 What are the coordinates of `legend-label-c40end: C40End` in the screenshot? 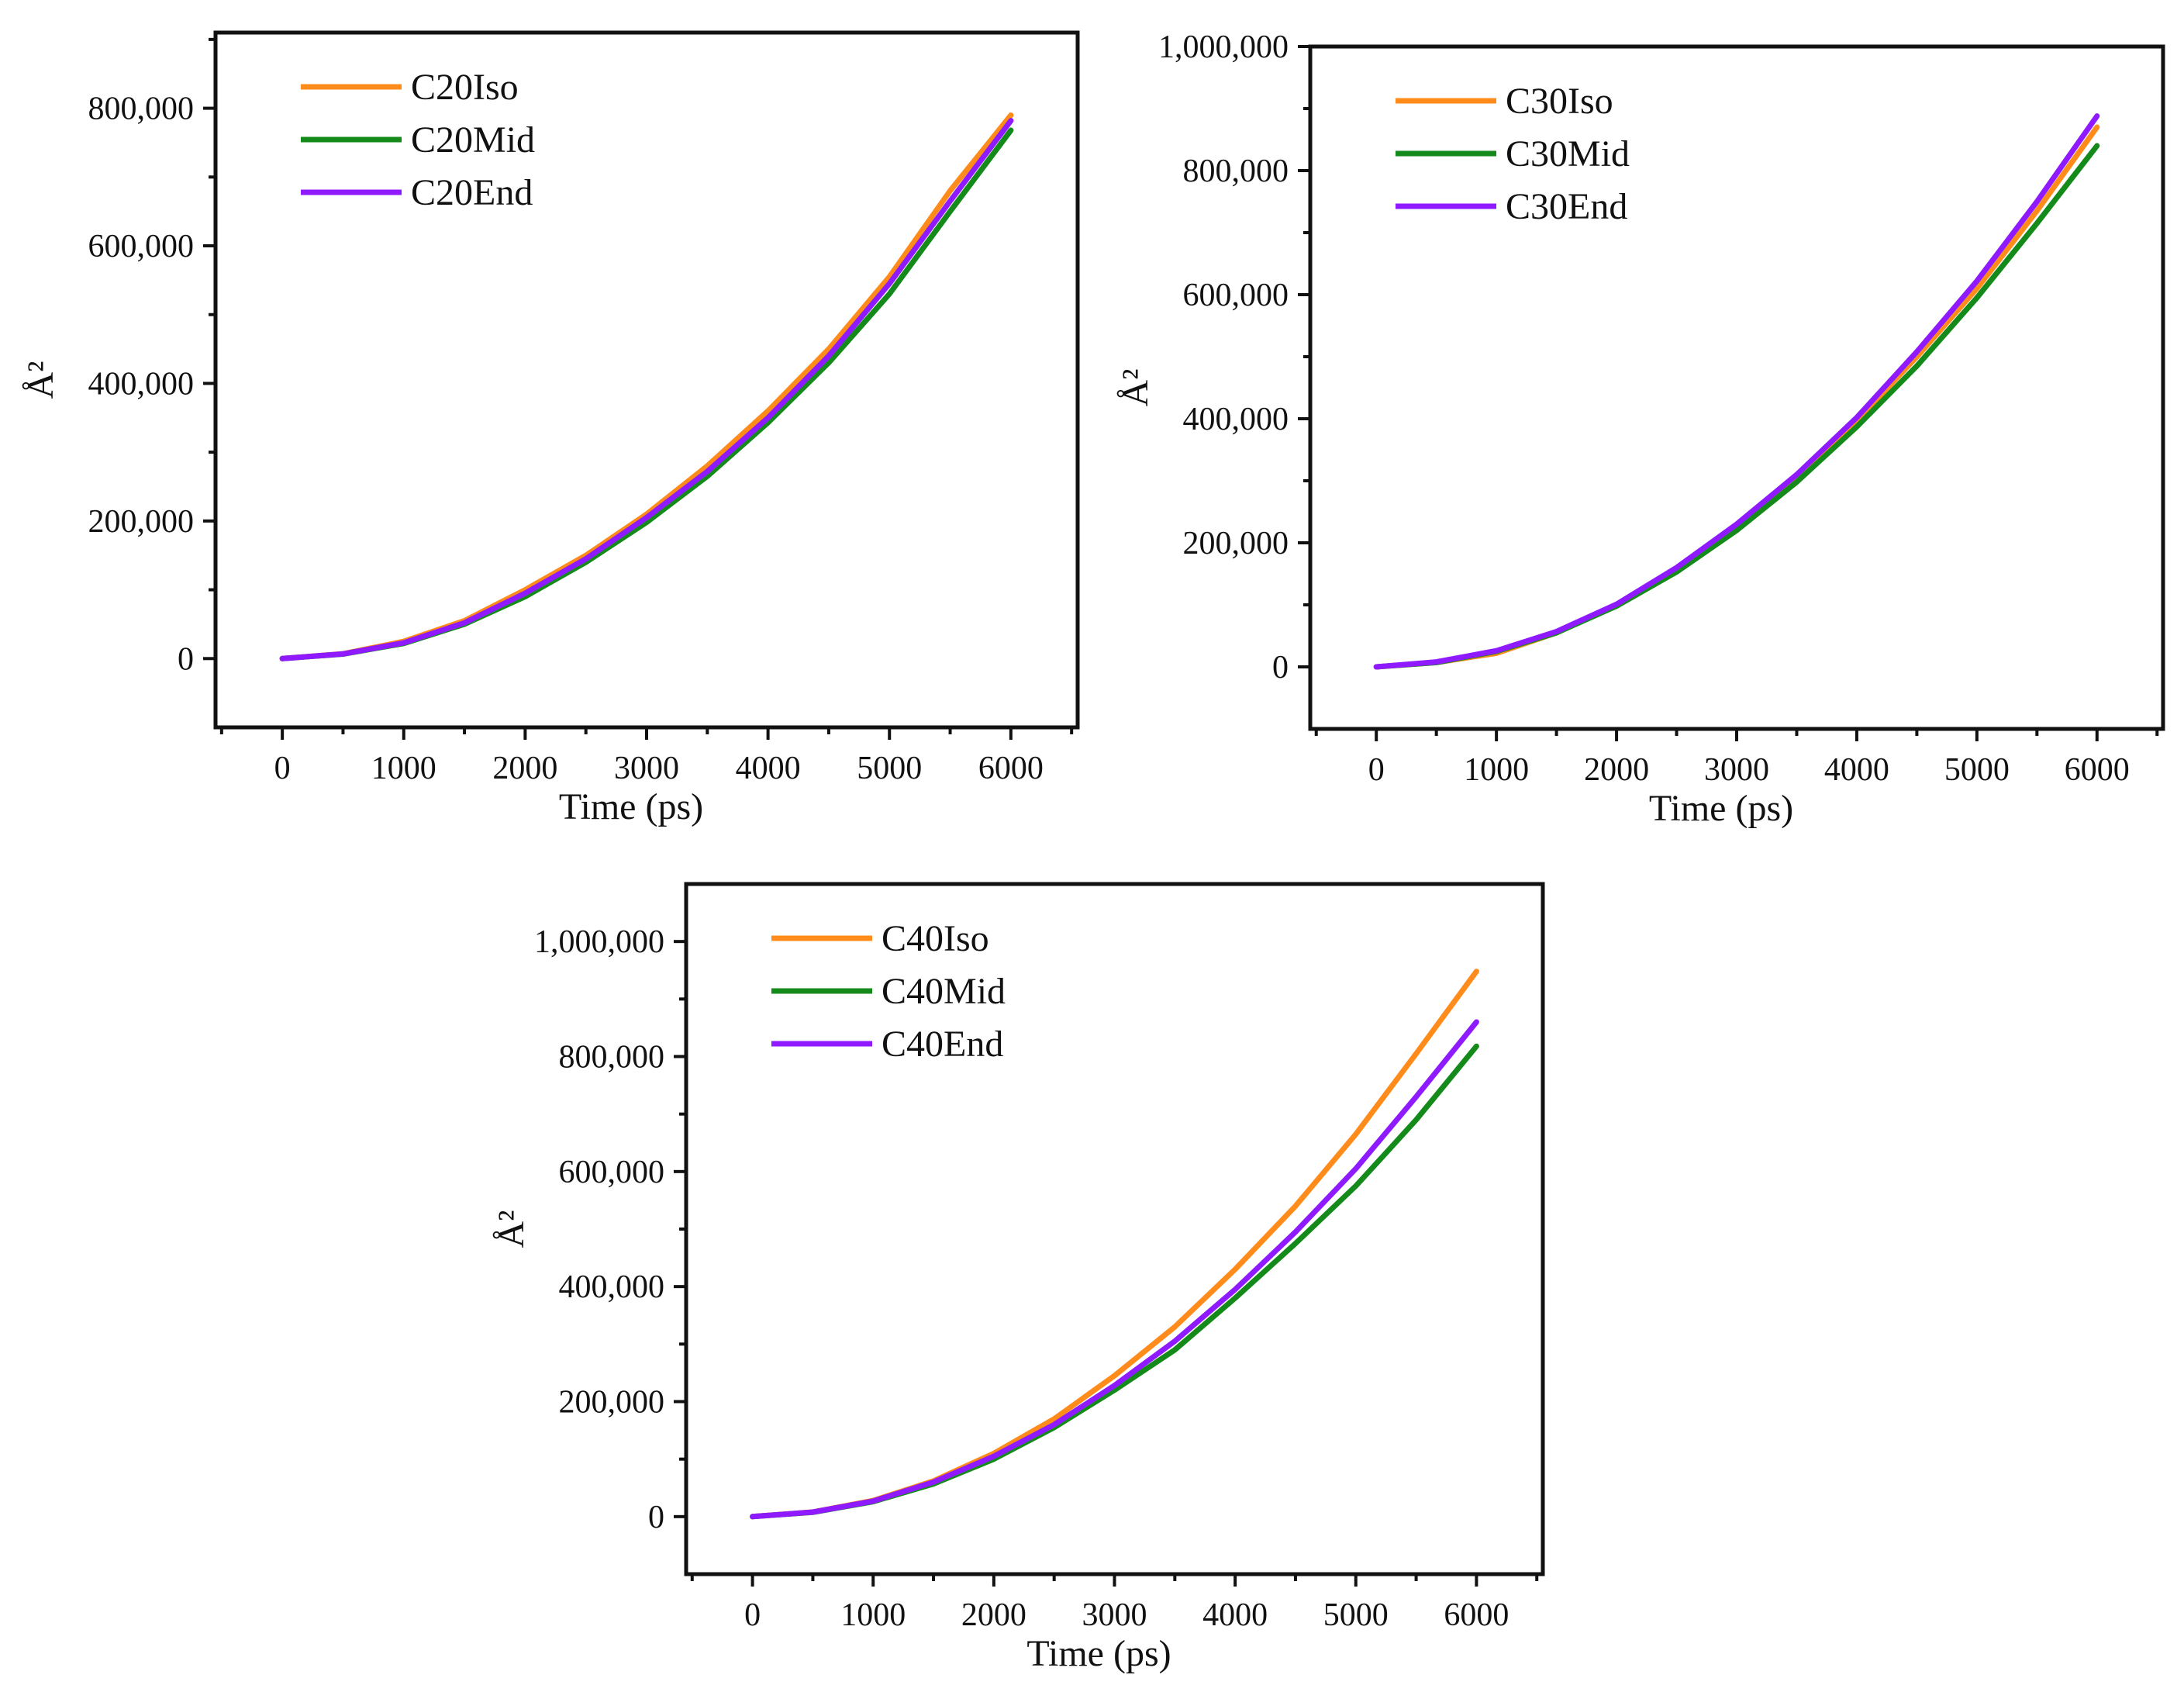 It's located at (943, 1044).